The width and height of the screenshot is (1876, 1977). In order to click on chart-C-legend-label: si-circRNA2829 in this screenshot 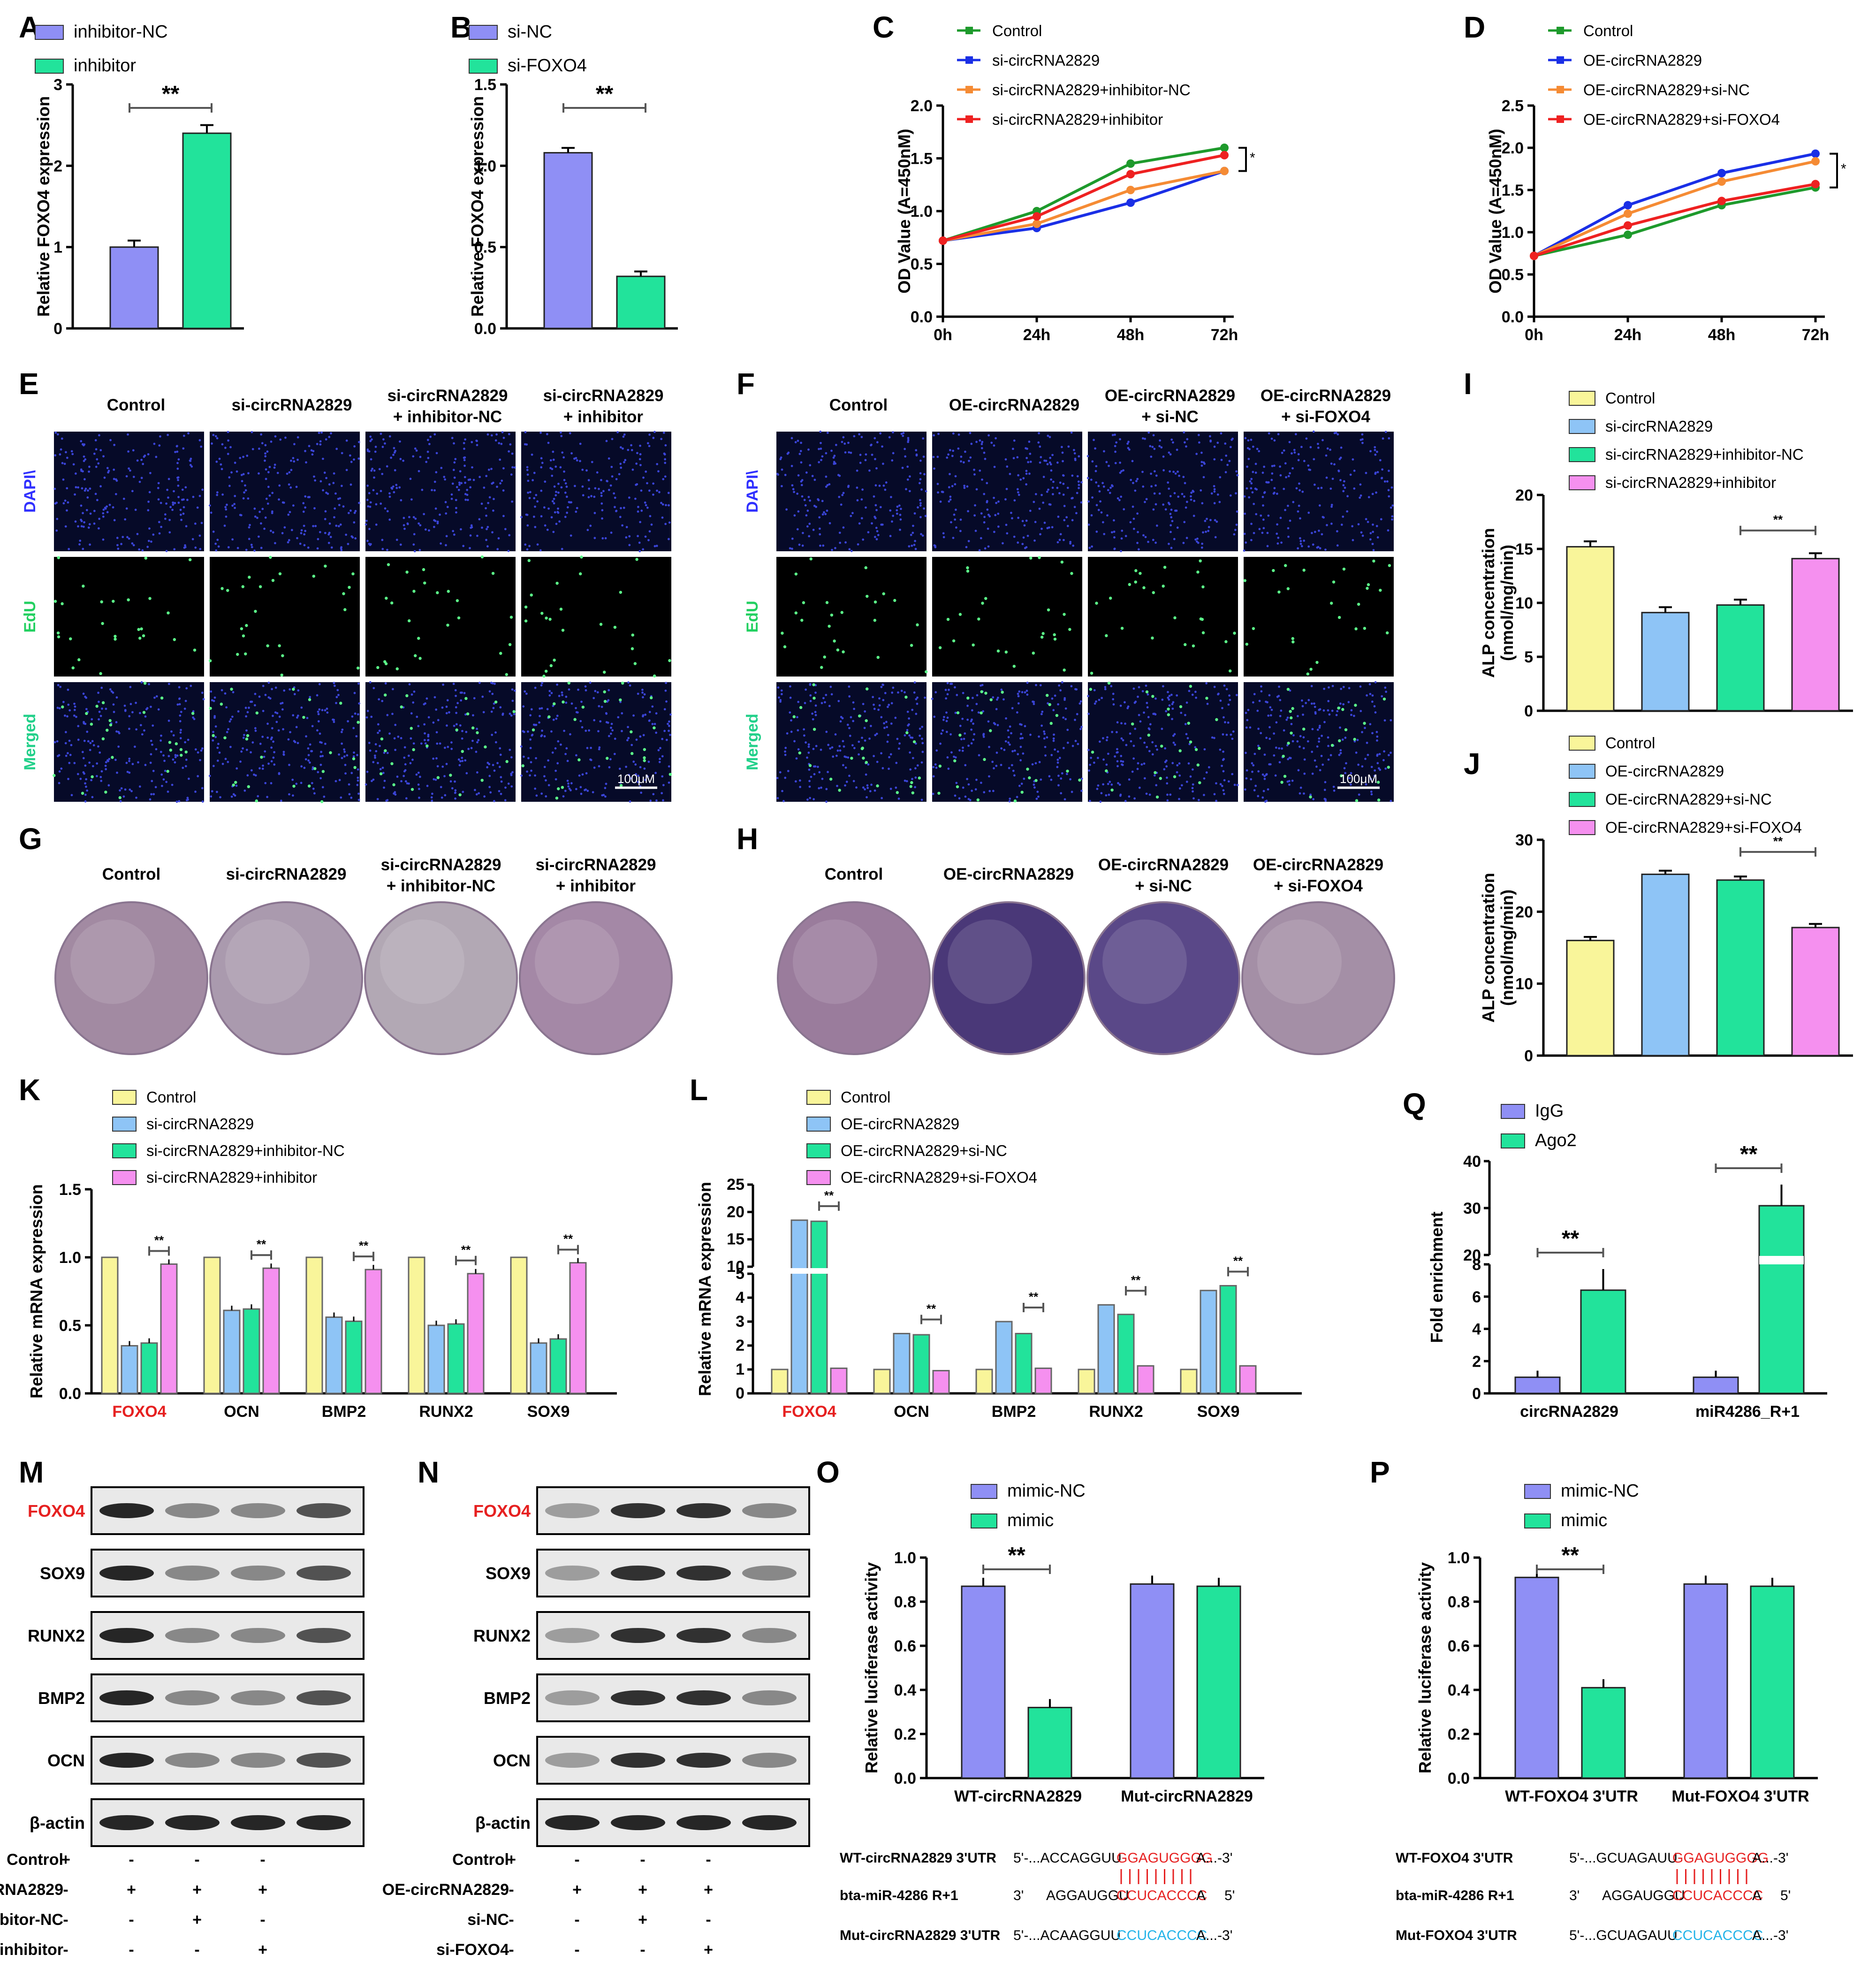, I will do `click(1046, 61)`.